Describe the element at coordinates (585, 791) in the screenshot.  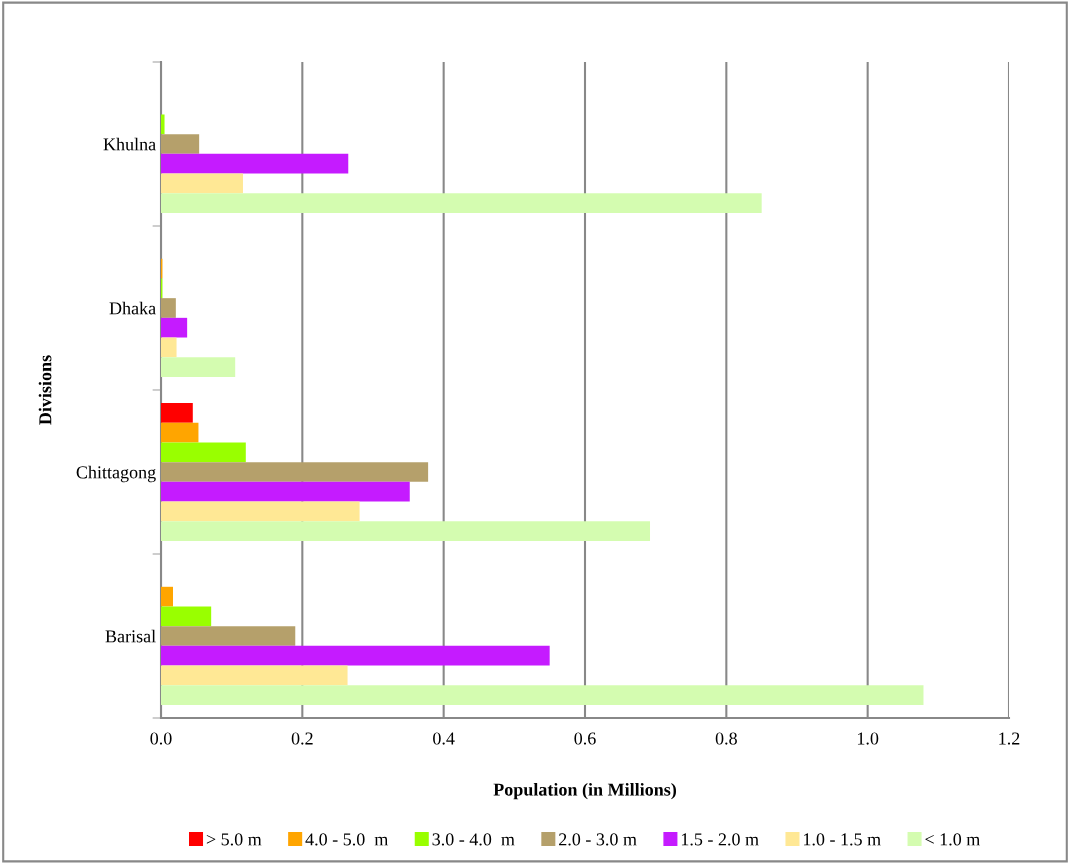
I see `x-axis-title: Population (in Millions)` at that location.